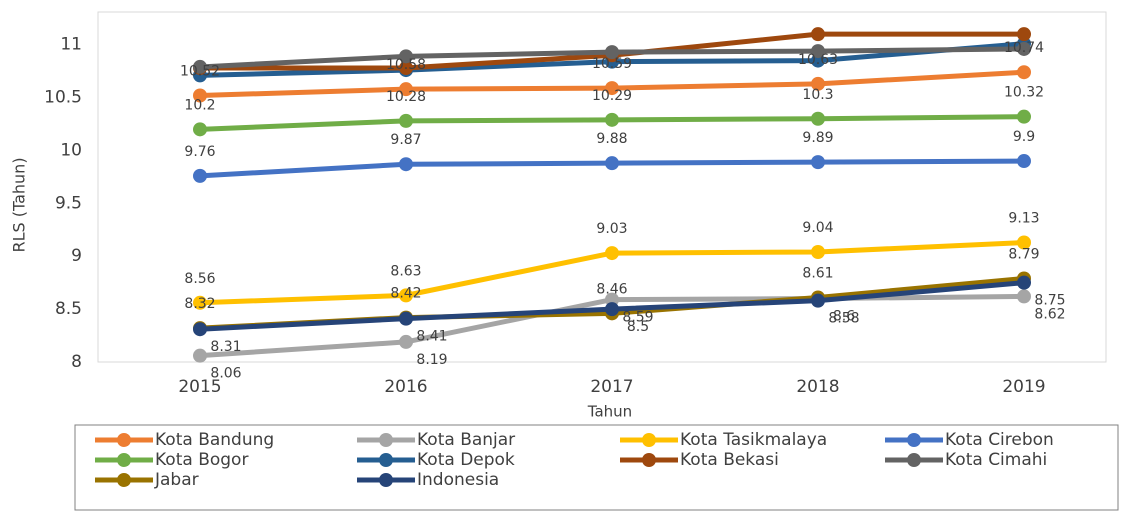 The width and height of the screenshot is (1121, 512). I want to click on data-label: 8.62, so click(1049, 314).